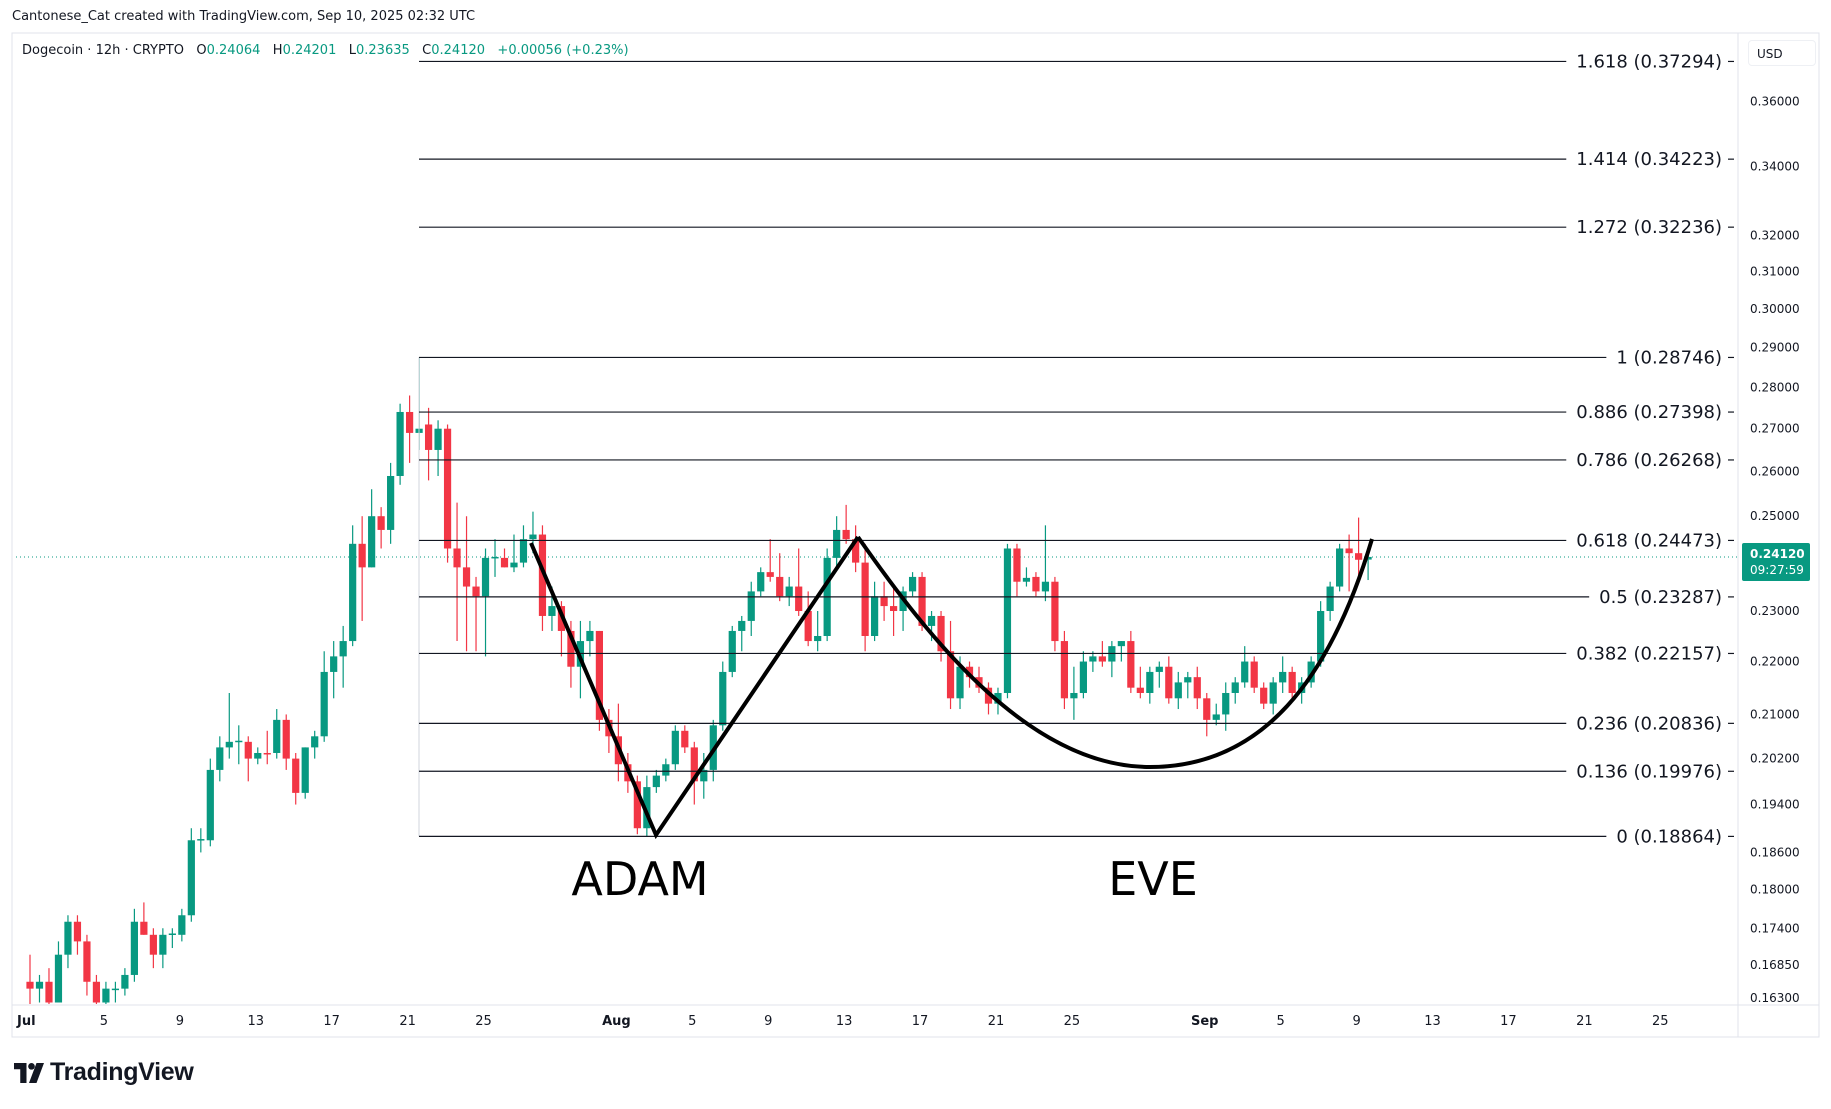 This screenshot has width=1831, height=1109. Describe the element at coordinates (1076, 836) in the screenshot. I see `fib-level: 0 (0.18864)` at that location.